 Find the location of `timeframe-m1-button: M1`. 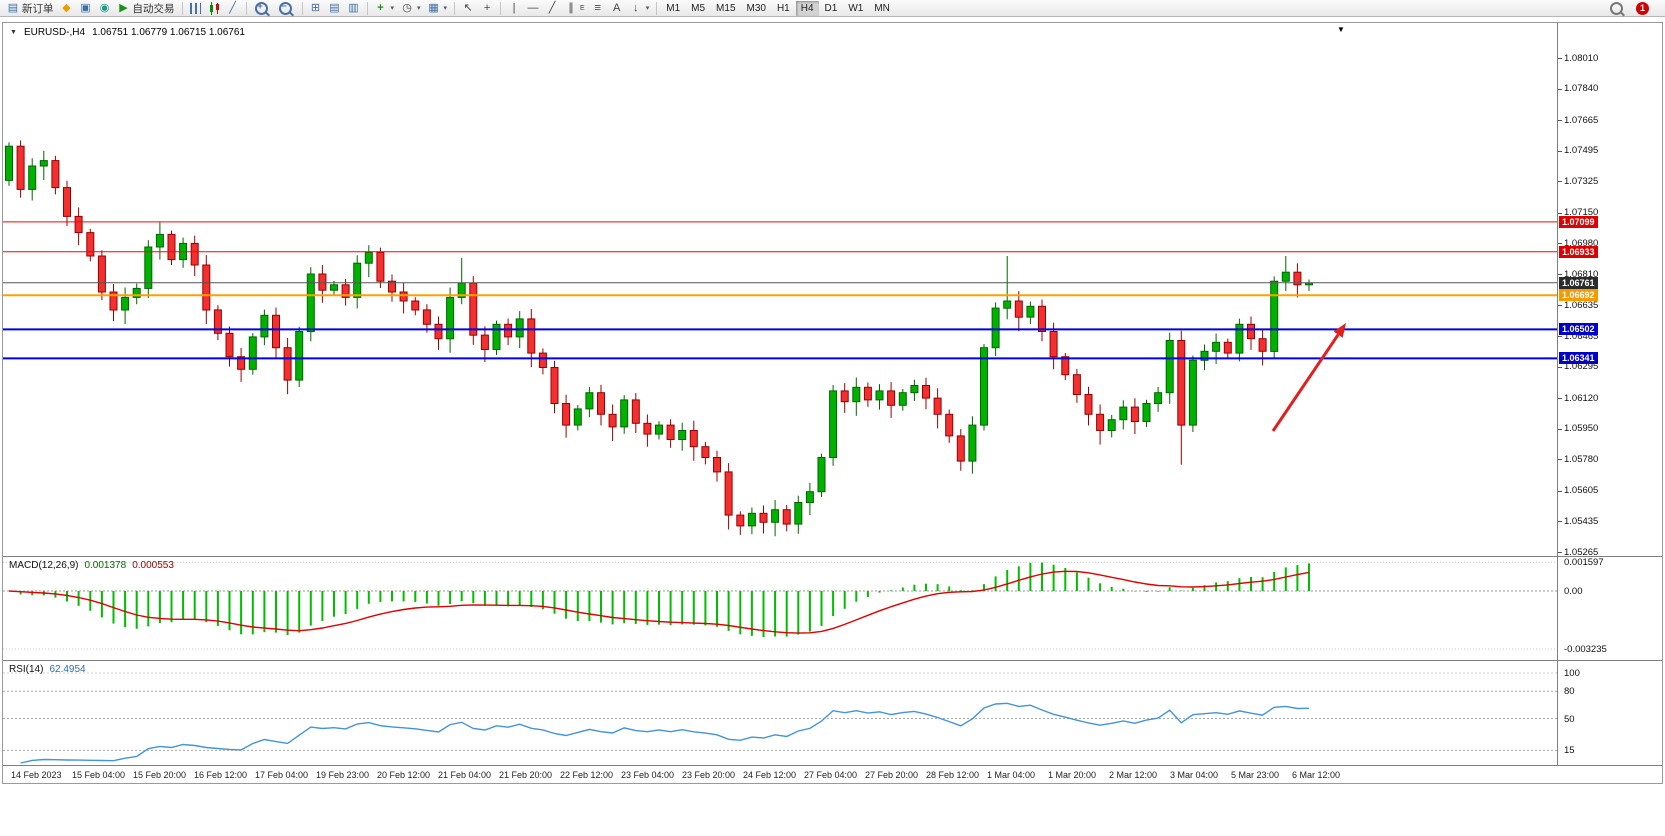

timeframe-m1-button: M1 is located at coordinates (673, 8).